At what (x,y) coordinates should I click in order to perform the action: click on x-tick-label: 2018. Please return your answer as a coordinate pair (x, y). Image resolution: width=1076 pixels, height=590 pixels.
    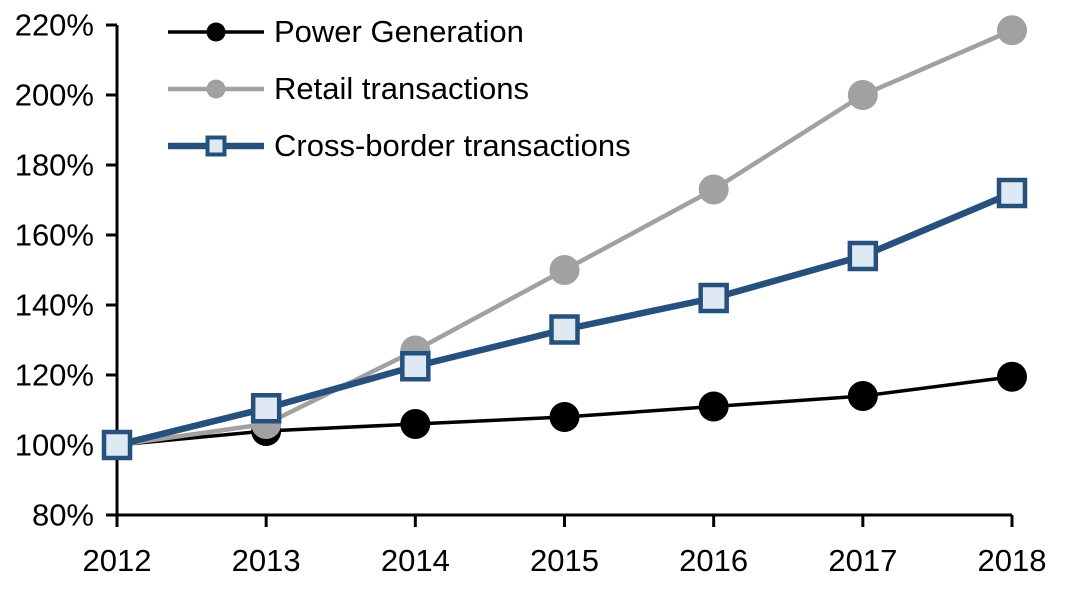
    Looking at the image, I should click on (1012, 560).